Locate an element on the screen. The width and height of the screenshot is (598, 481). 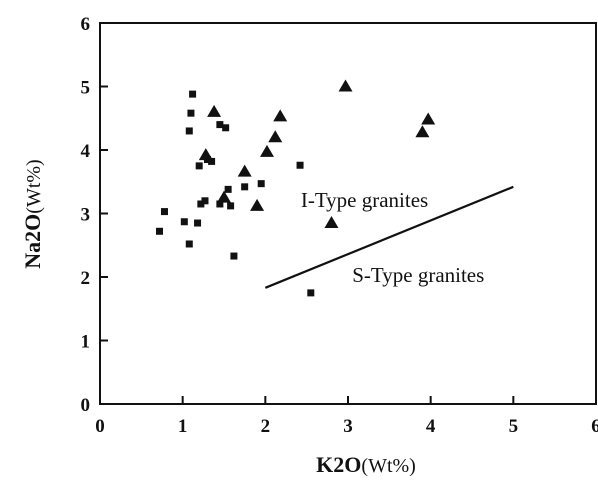
y-axis-title-main: Na2O is located at coordinates (32, 241).